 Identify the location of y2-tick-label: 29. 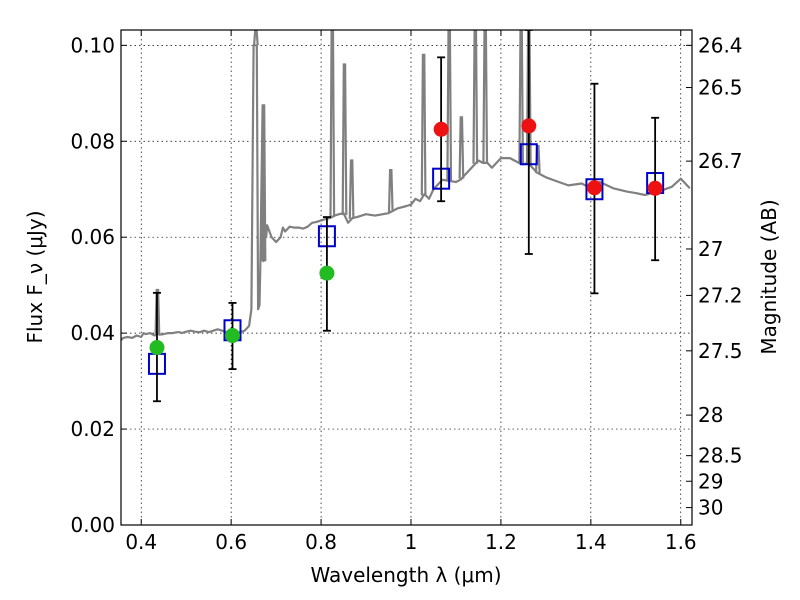
(710, 481).